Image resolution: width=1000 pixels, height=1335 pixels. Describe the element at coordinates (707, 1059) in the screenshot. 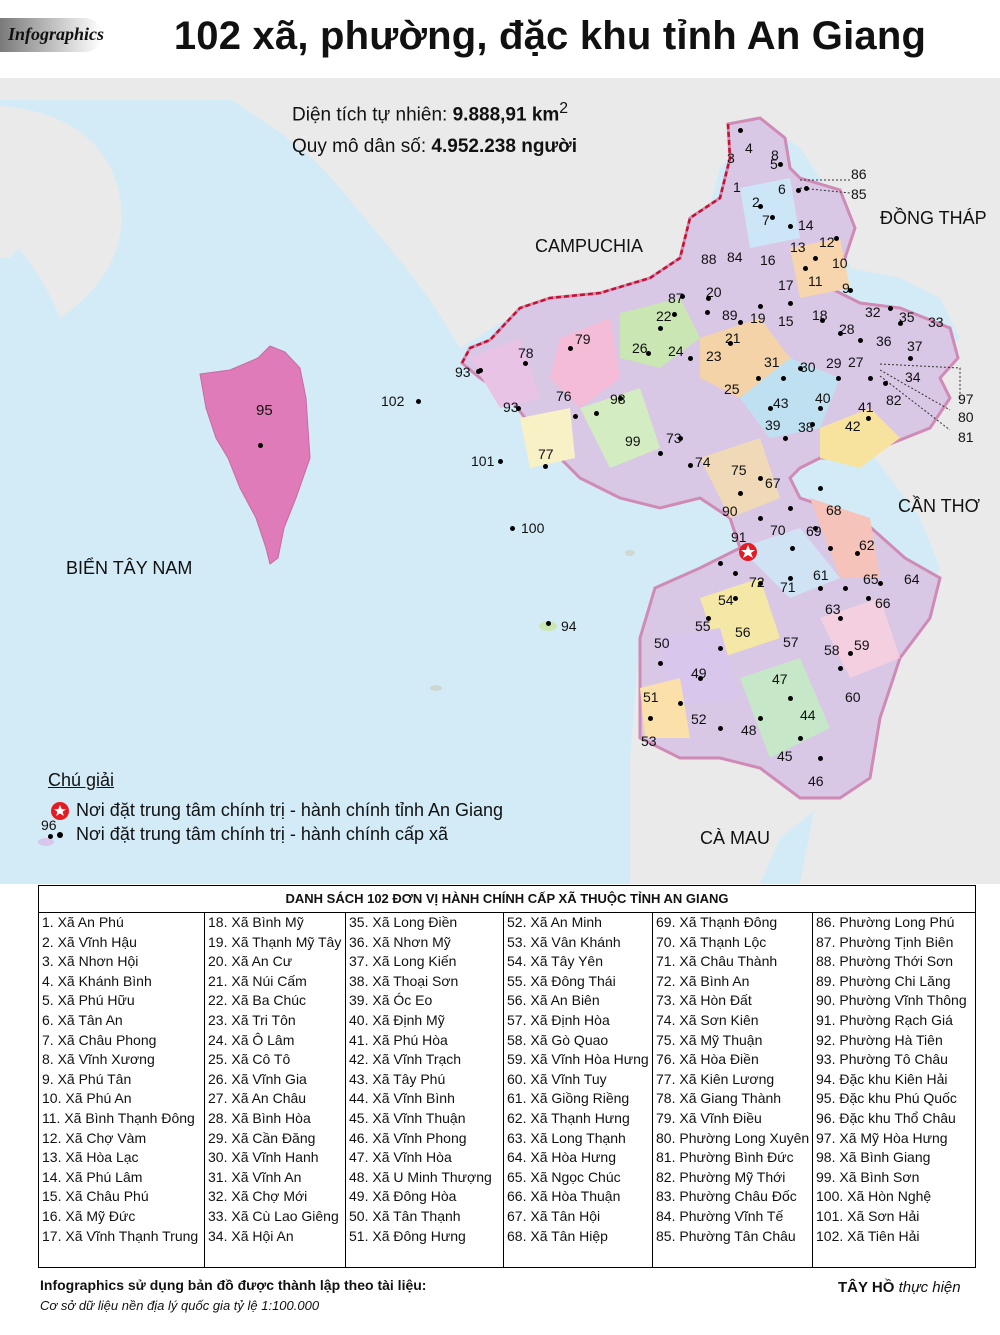

I see `table-row: 76. Xã Hòa Điền` at that location.